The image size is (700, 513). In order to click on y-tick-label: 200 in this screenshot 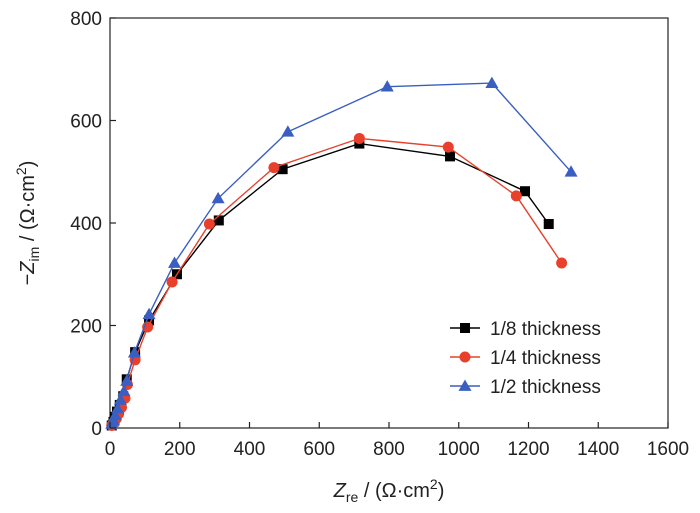, I will do `click(86, 327)`.